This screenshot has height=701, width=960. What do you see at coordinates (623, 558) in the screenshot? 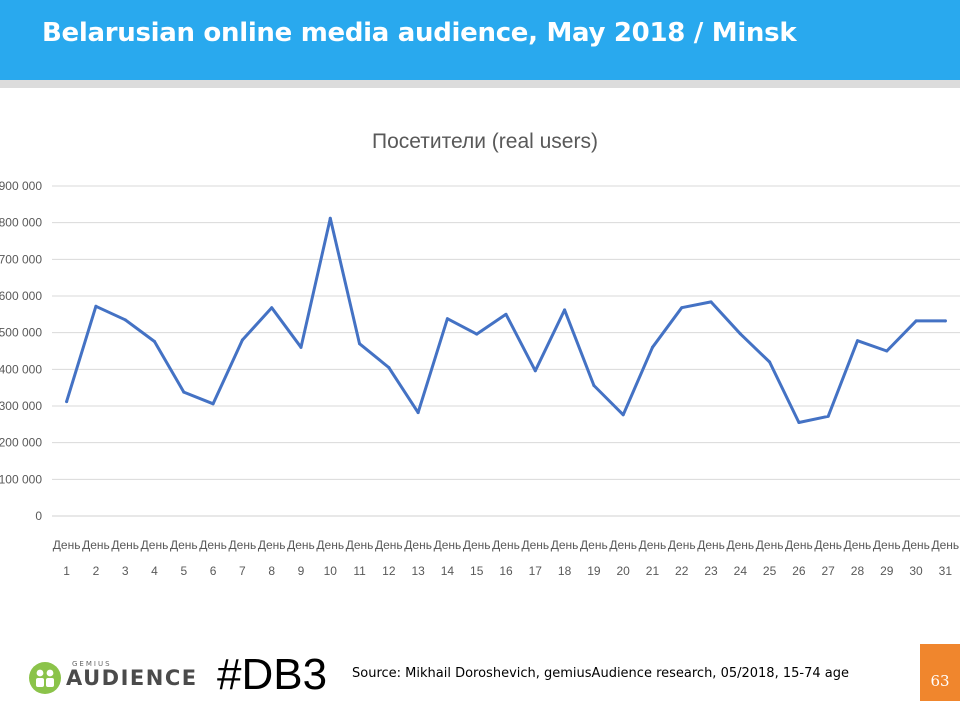
I see `x-tick-label: День 20` at bounding box center [623, 558].